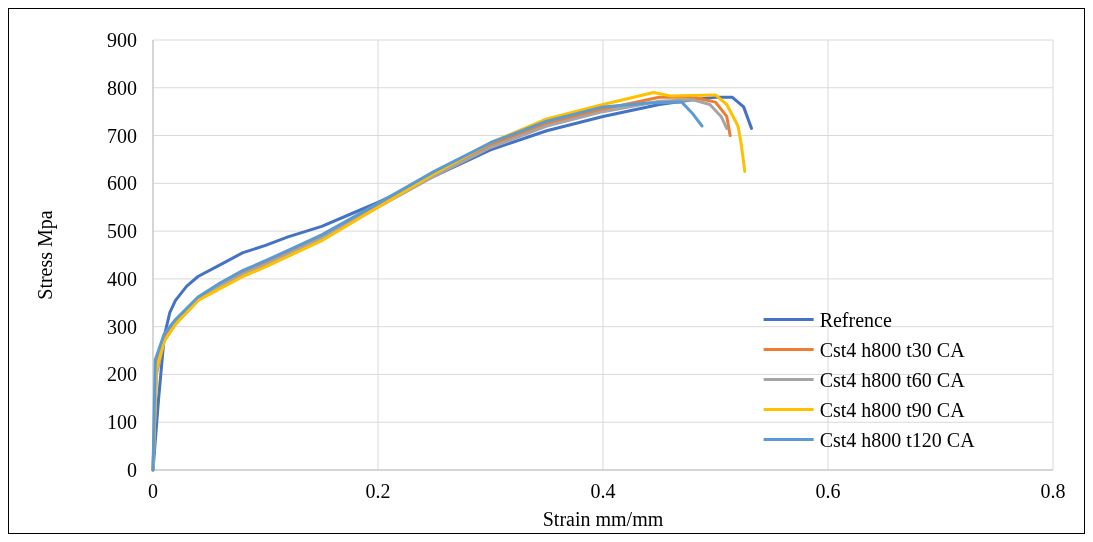 The image size is (1093, 542). Describe the element at coordinates (122, 326) in the screenshot. I see `y-tick-label: 300` at that location.